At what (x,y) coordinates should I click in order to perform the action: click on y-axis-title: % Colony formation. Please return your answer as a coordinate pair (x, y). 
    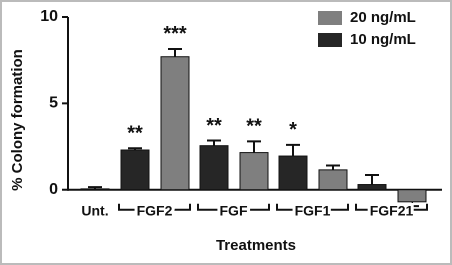
    Looking at the image, I should click on (17, 120).